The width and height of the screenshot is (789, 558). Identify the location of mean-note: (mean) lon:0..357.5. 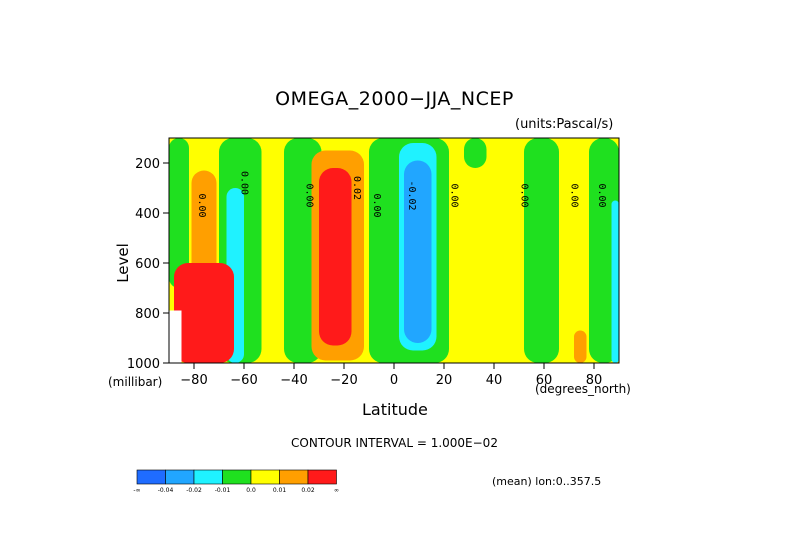
(547, 481).